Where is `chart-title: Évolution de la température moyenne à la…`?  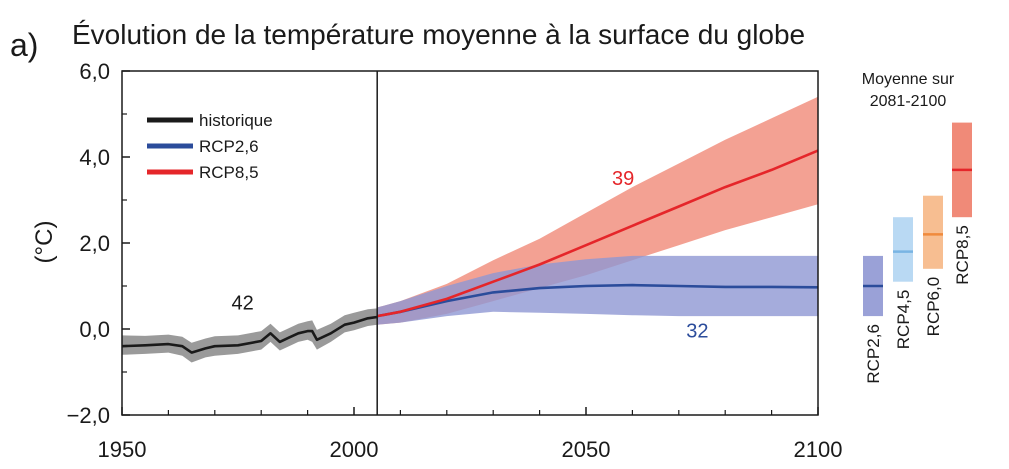 chart-title: Évolution de la température moyenne à la… is located at coordinates (438, 34).